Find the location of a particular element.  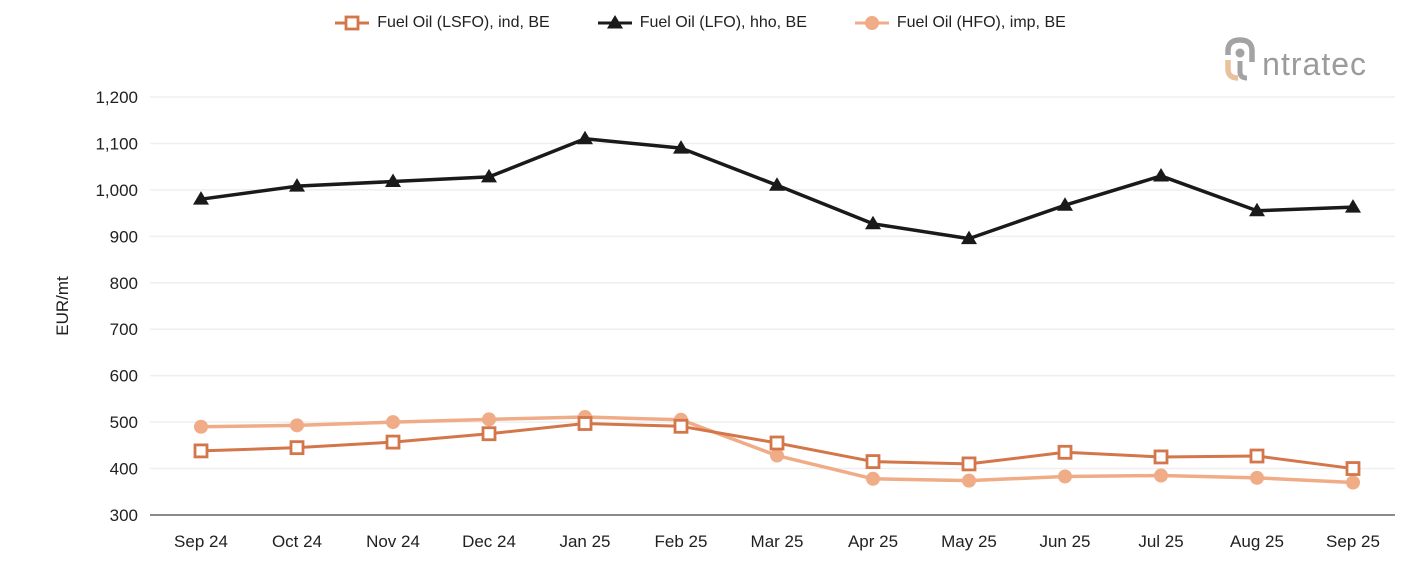

x-tick-label: Nov 24 is located at coordinates (393, 541).